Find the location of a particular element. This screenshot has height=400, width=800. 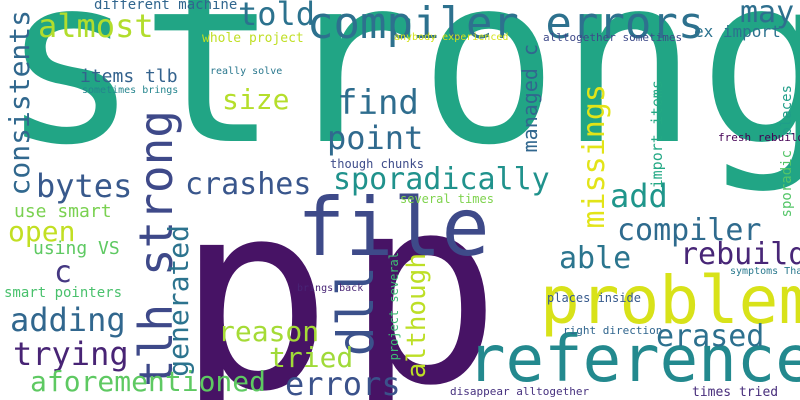

word-p-big2: p is located at coordinates (423, 270).